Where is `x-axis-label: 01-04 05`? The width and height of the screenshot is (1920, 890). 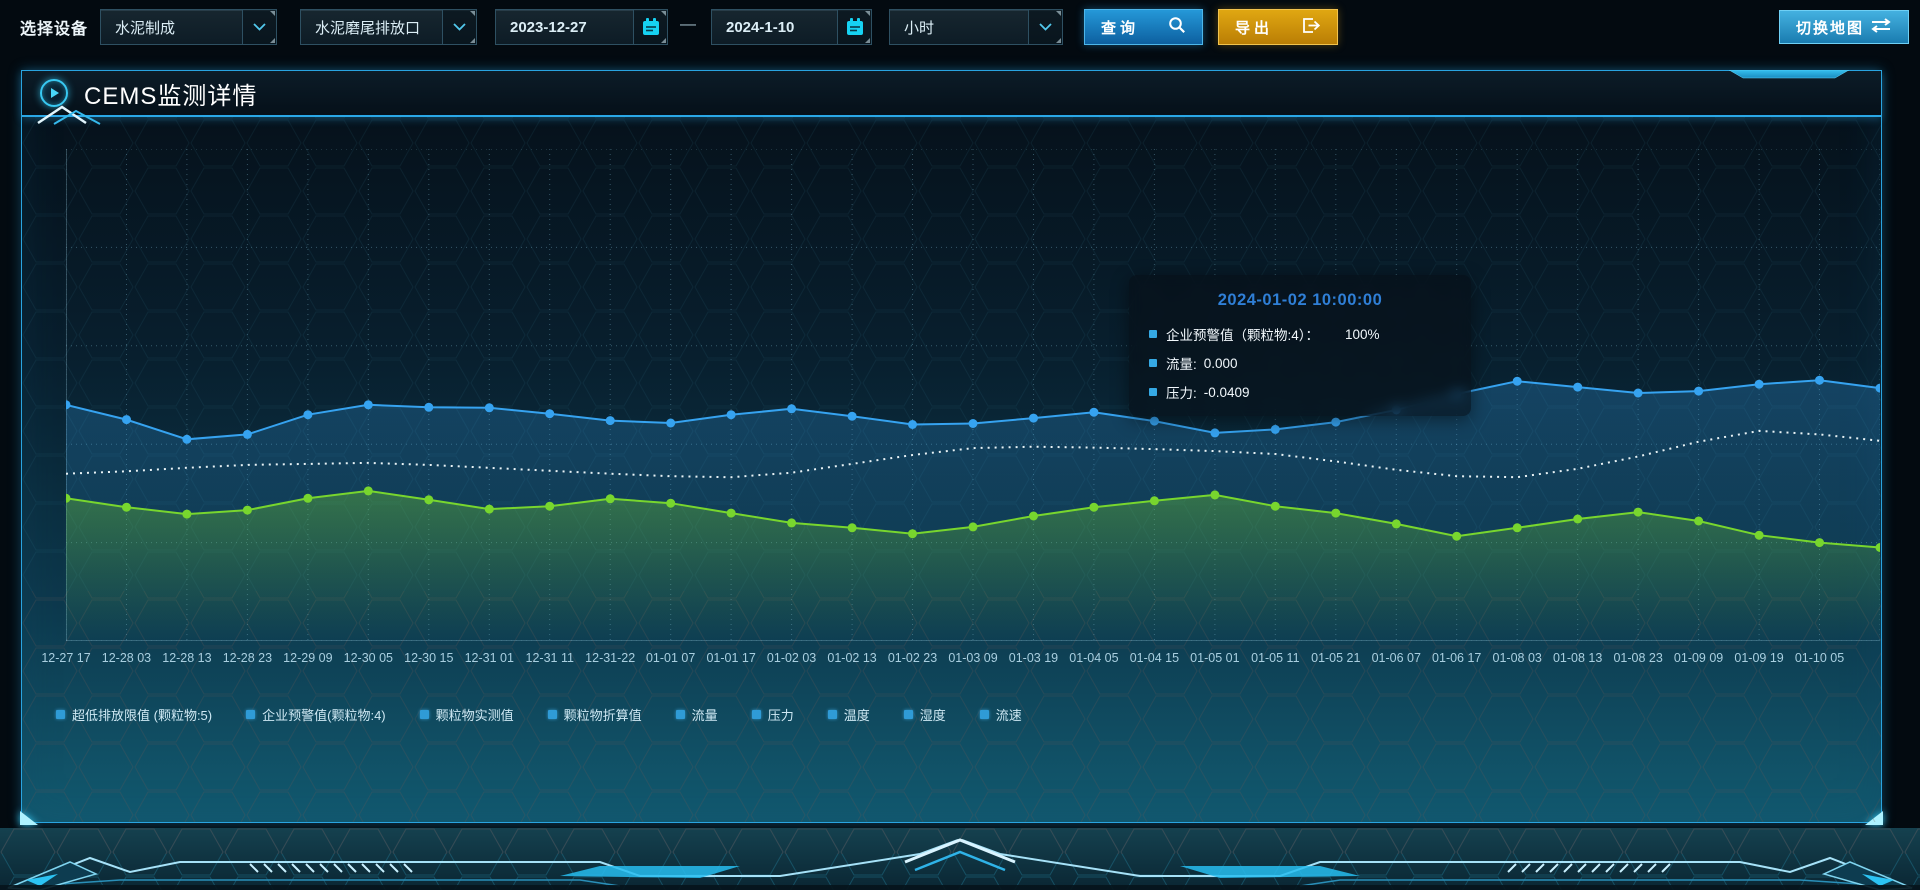 x-axis-label: 01-04 05 is located at coordinates (1094, 658).